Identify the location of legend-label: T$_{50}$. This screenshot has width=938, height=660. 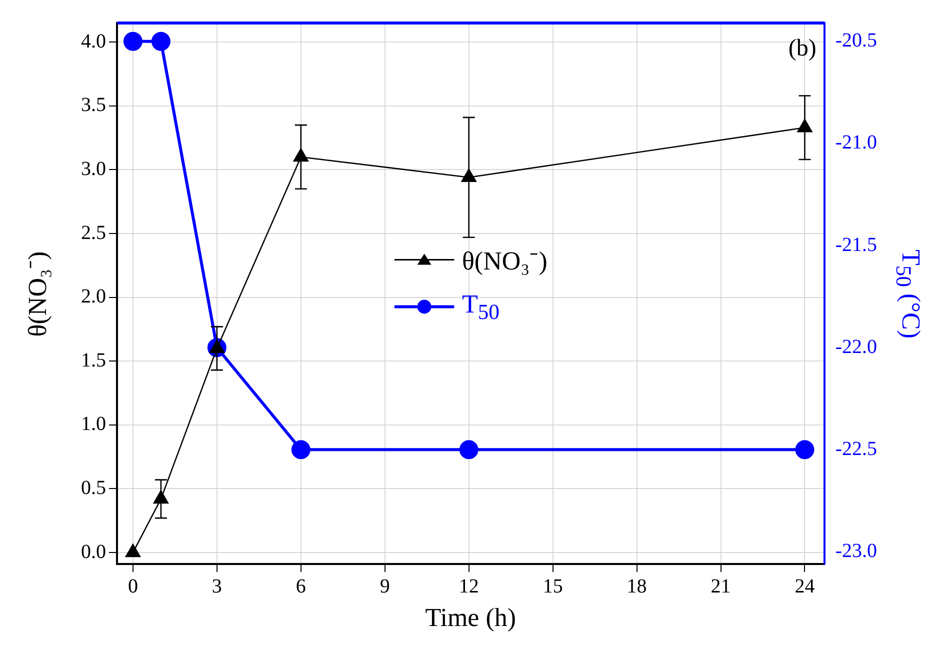
(481, 306).